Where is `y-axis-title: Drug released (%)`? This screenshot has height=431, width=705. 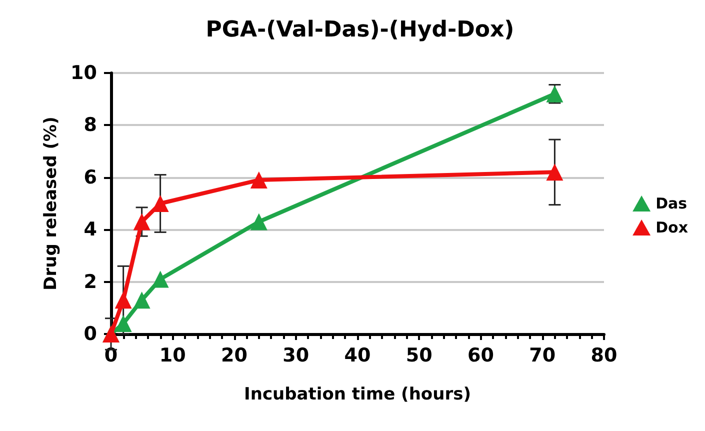
y-axis-title: Drug released (%) is located at coordinates (51, 203).